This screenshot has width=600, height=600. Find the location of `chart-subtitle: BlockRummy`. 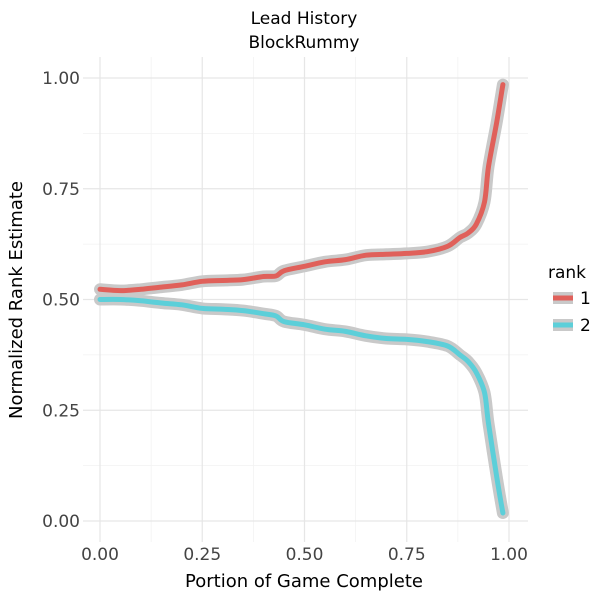

chart-subtitle: BlockRummy is located at coordinates (304, 43).